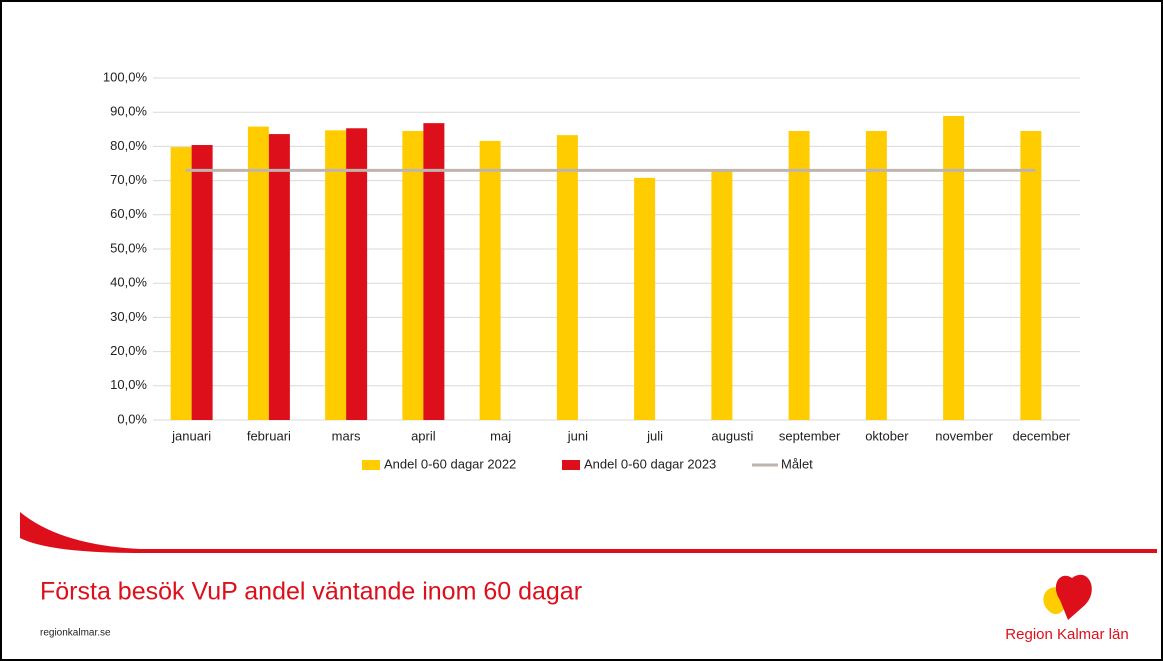 This screenshot has width=1163, height=661. Describe the element at coordinates (1041, 435) in the screenshot. I see `x-tick-label: december` at that location.